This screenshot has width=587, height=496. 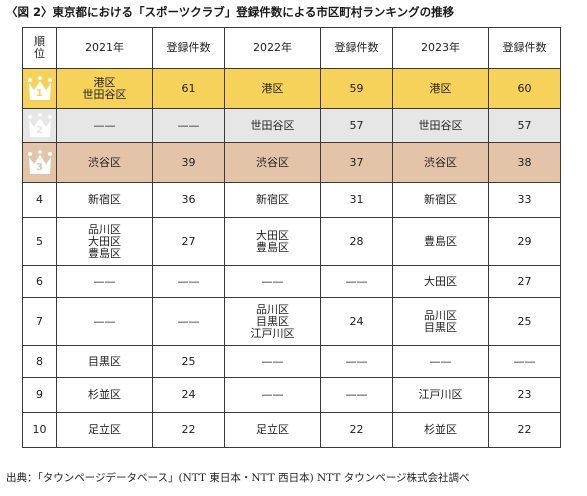 I want to click on count-2021-header: 登録件数, so click(x=188, y=48).